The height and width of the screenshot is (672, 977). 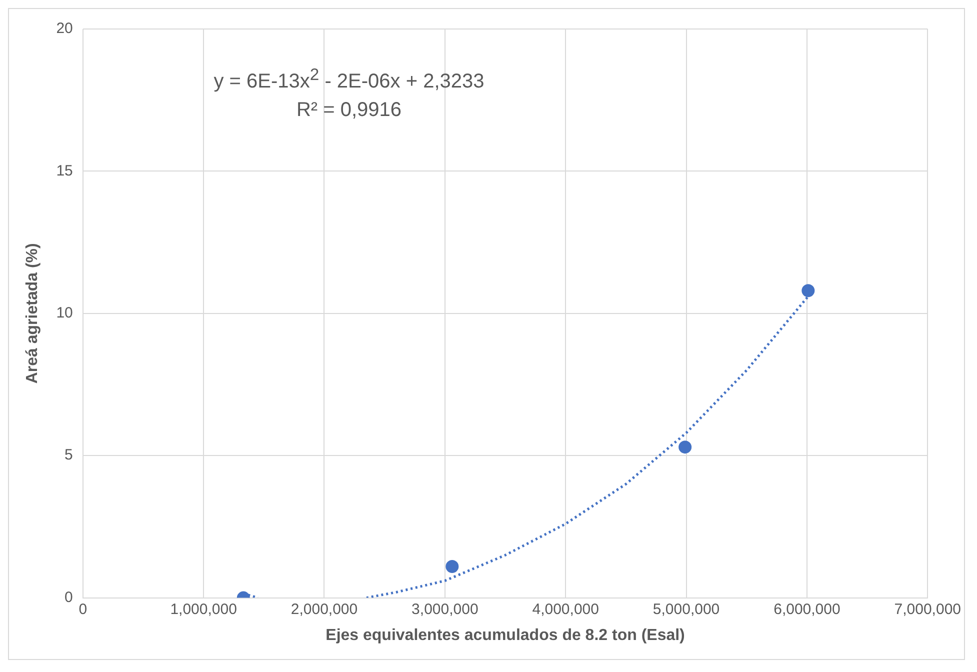 What do you see at coordinates (64, 171) in the screenshot?
I see `y-tick-label: 15` at bounding box center [64, 171].